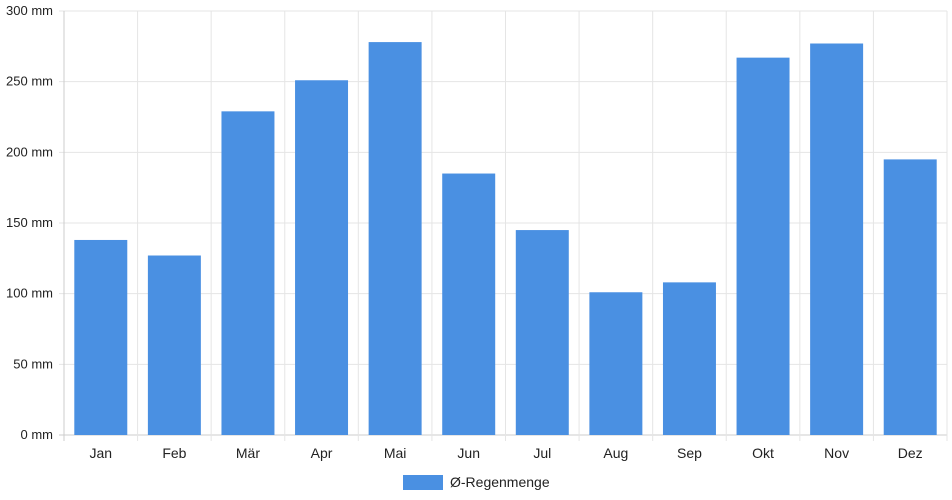 The width and height of the screenshot is (952, 500). I want to click on x-tick-label: Okt, so click(763, 453).